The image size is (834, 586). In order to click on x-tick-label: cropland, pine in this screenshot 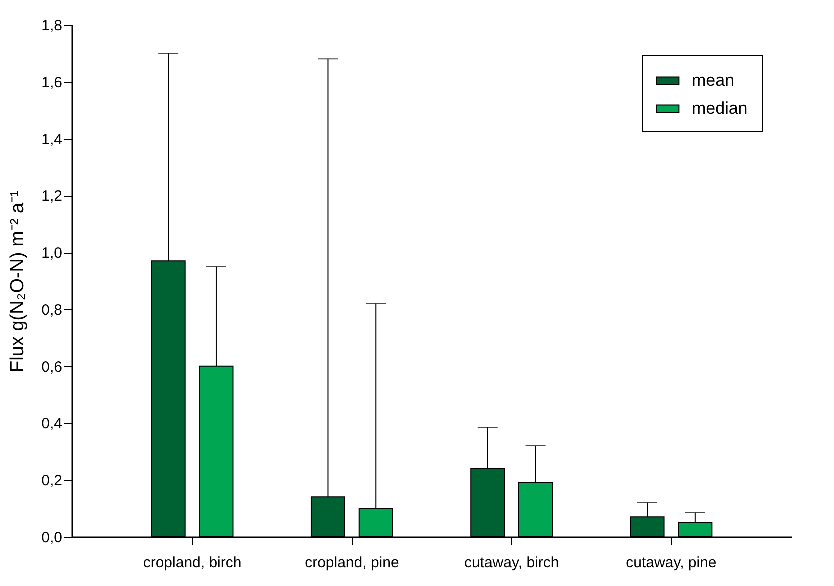, I will do `click(352, 563)`.